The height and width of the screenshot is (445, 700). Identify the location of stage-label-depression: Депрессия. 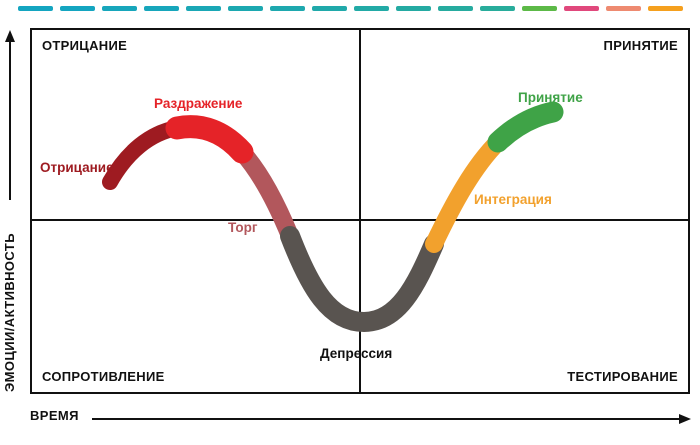
(356, 353).